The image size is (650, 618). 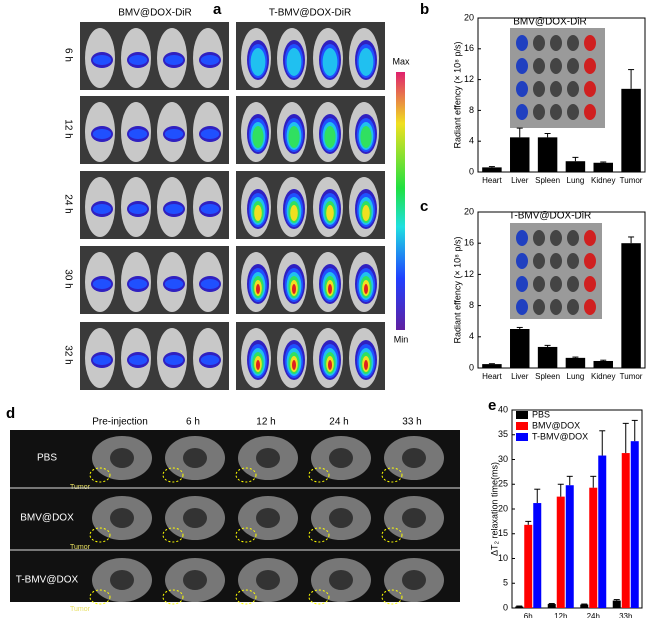 What do you see at coordinates (593, 615) in the screenshot?
I see `x-tick-label: 24h` at bounding box center [593, 615].